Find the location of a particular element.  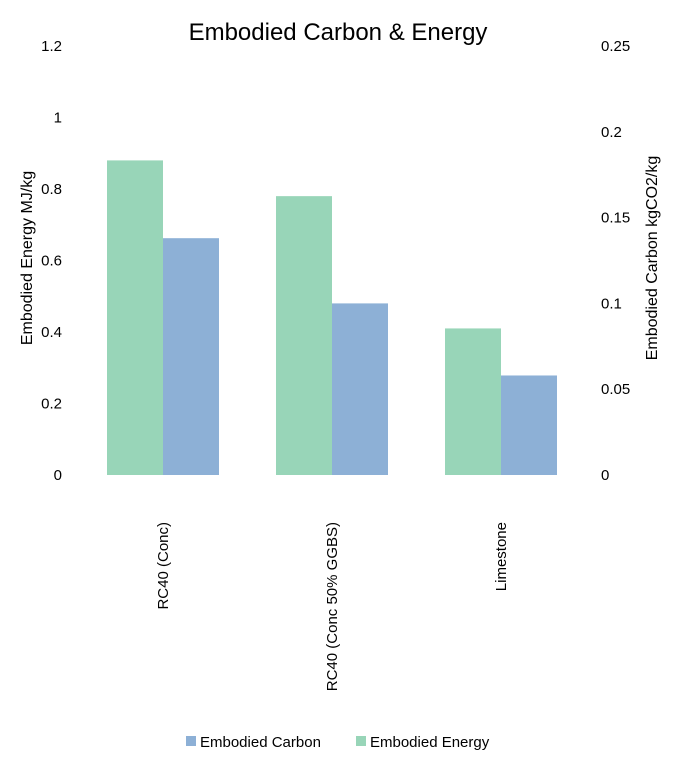

right-tick-label: 0.15 is located at coordinates (615, 218).